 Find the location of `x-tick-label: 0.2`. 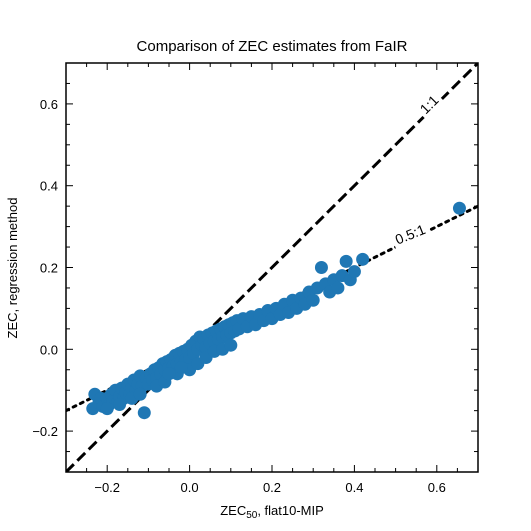

x-tick-label: 0.2 is located at coordinates (272, 487).